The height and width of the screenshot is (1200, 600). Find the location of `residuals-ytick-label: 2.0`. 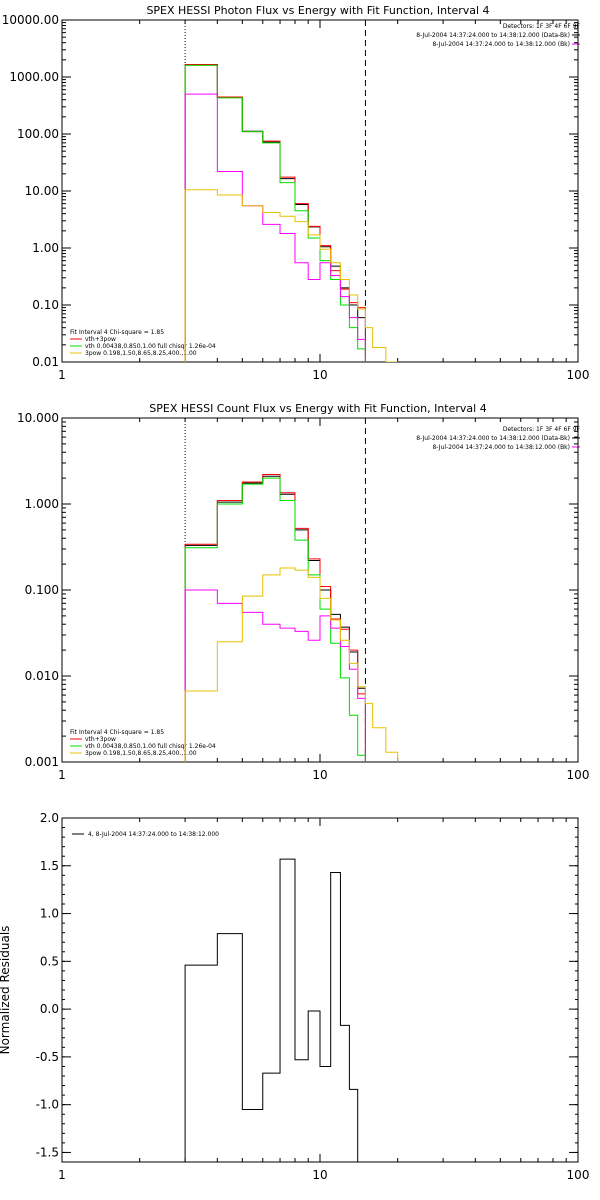

residuals-ytick-label: 2.0 is located at coordinates (49, 818).